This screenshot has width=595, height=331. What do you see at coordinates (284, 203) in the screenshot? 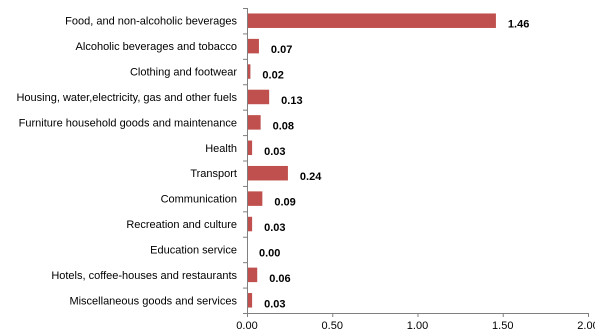
I see `value-label: 0.09` at bounding box center [284, 203].